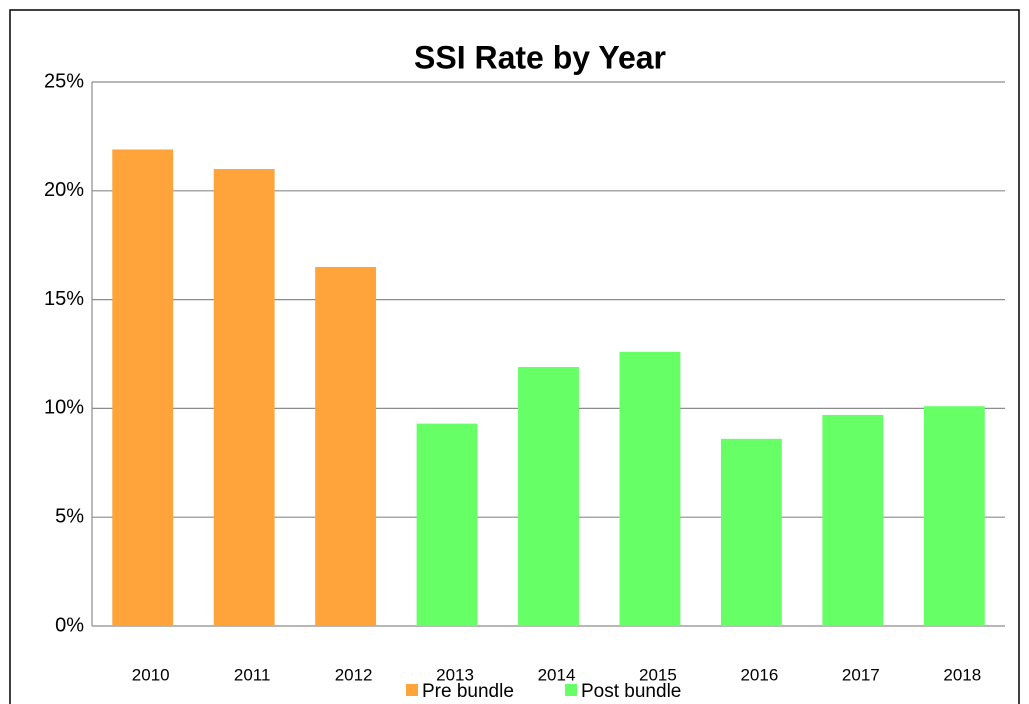  I want to click on x-tick-label: 2013, so click(455, 674).